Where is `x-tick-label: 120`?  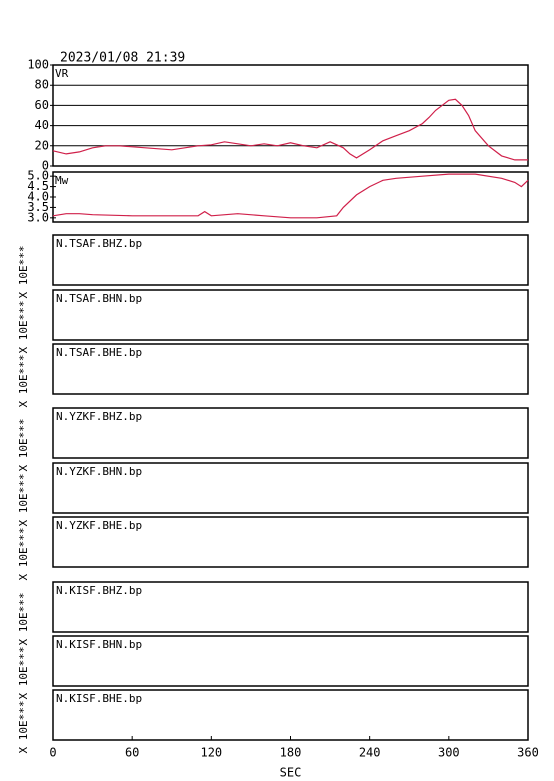 x-tick-label: 120 is located at coordinates (211, 753).